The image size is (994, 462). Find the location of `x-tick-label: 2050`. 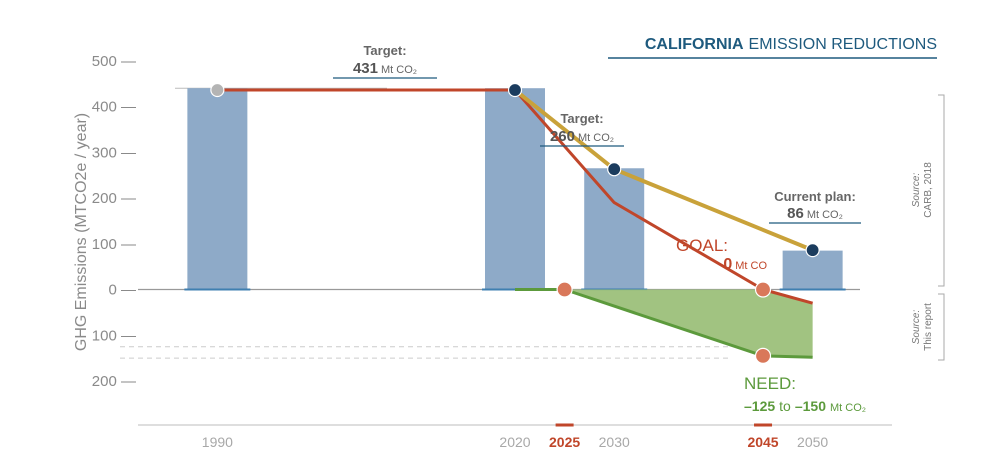

x-tick-label: 2050 is located at coordinates (812, 442).